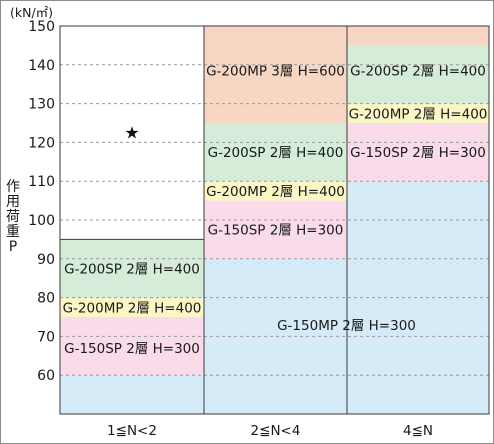 The width and height of the screenshot is (494, 444). What do you see at coordinates (41, 105) in the screenshot?
I see `y-tick-label: 130` at bounding box center [41, 105].